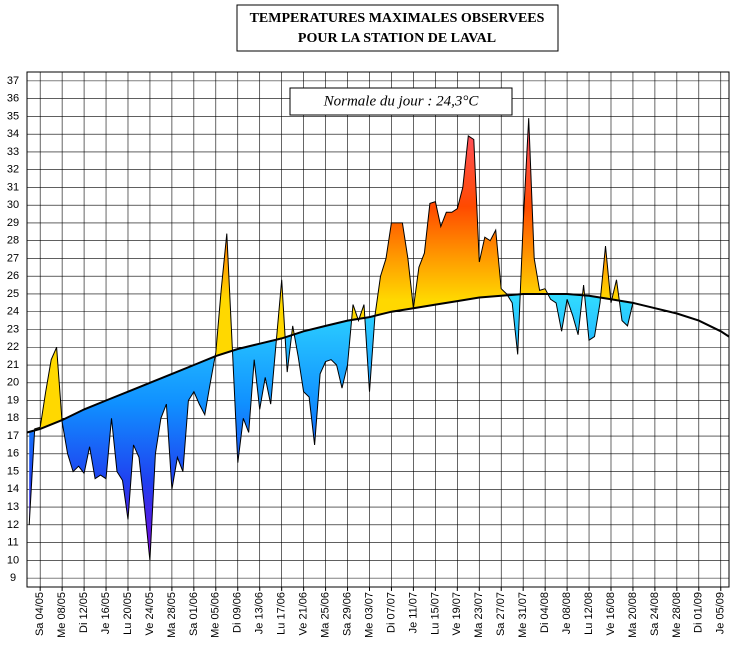  What do you see at coordinates (501, 614) in the screenshot?
I see `x-tick-label: Sa 27/07` at bounding box center [501, 614].